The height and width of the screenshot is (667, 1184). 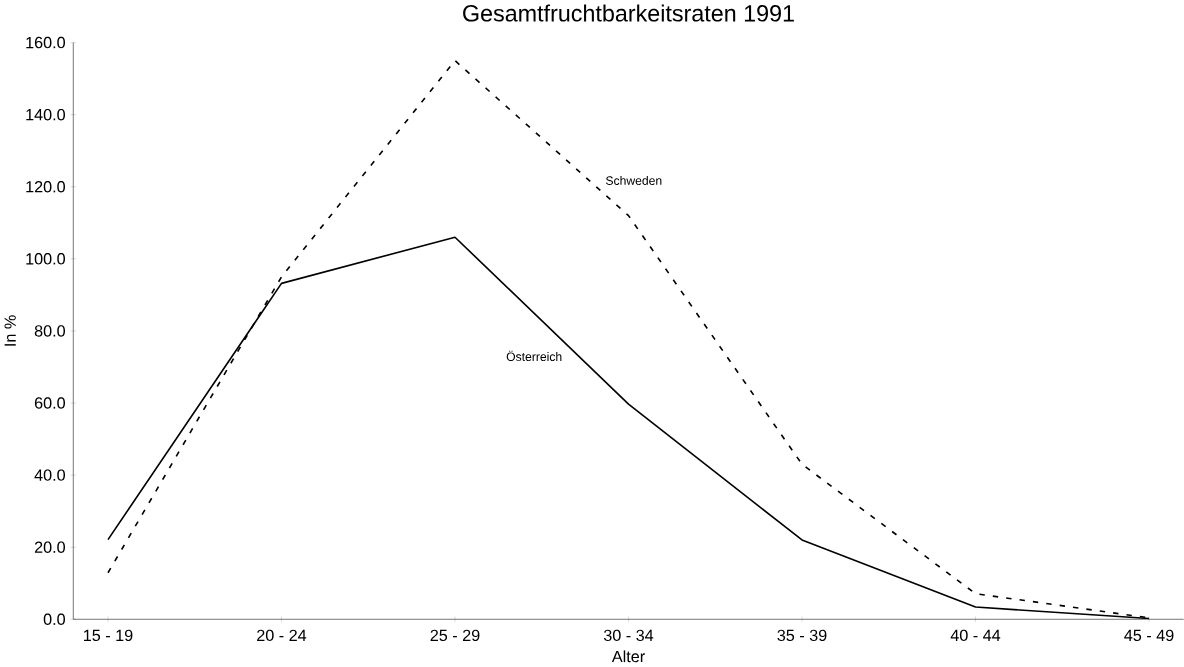 I want to click on series-label: Schweden, so click(x=633, y=181).